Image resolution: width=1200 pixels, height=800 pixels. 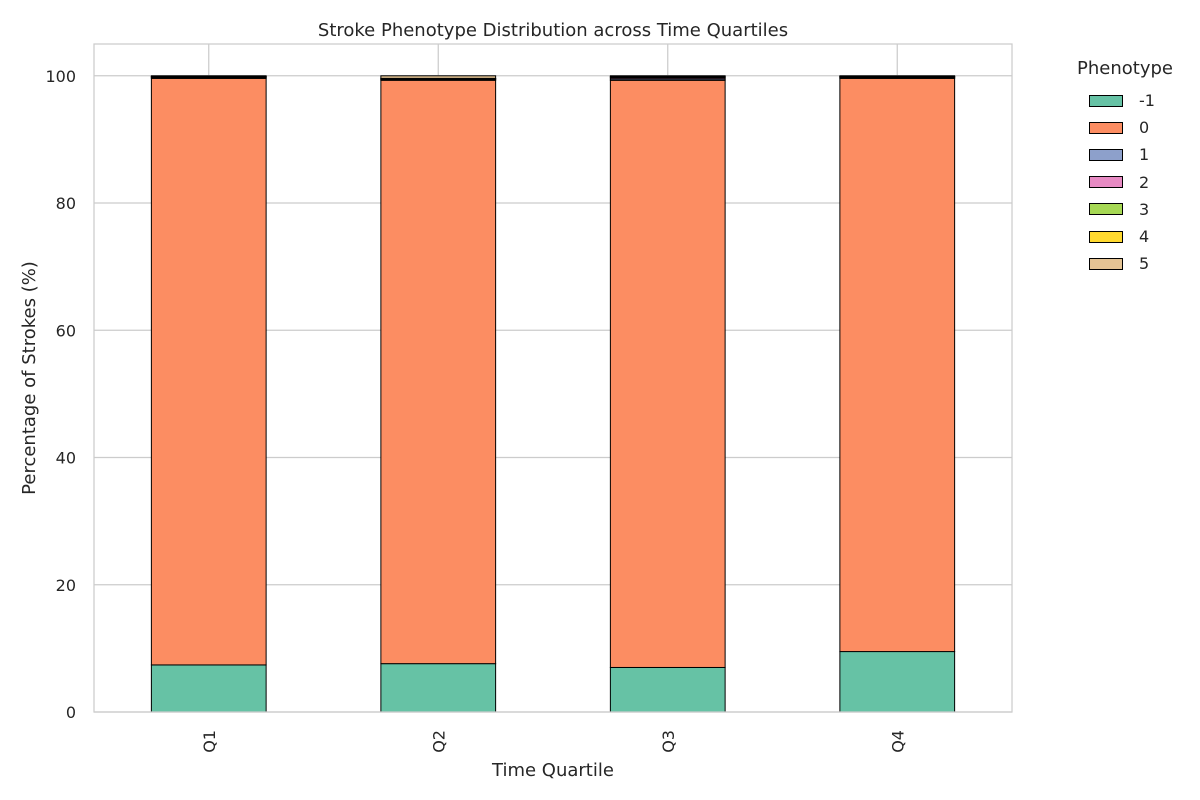 I want to click on x-tick-label: Q2, so click(x=438, y=741).